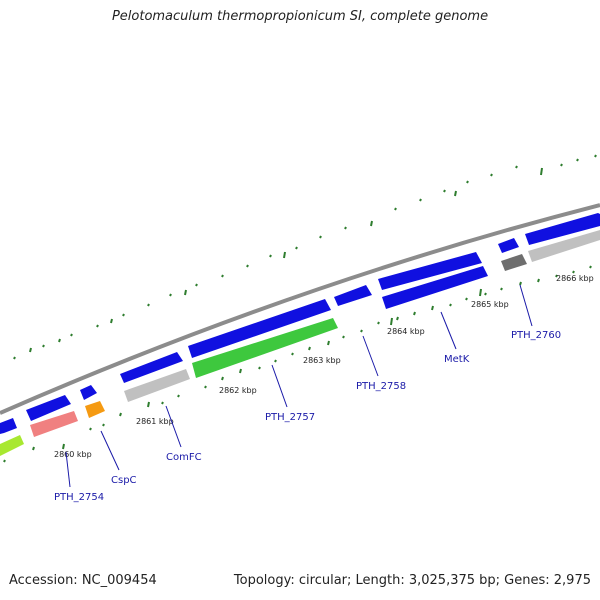  Describe the element at coordinates (536, 335) in the screenshot. I see `gene-label-pth-2760: PTH_2760` at that location.